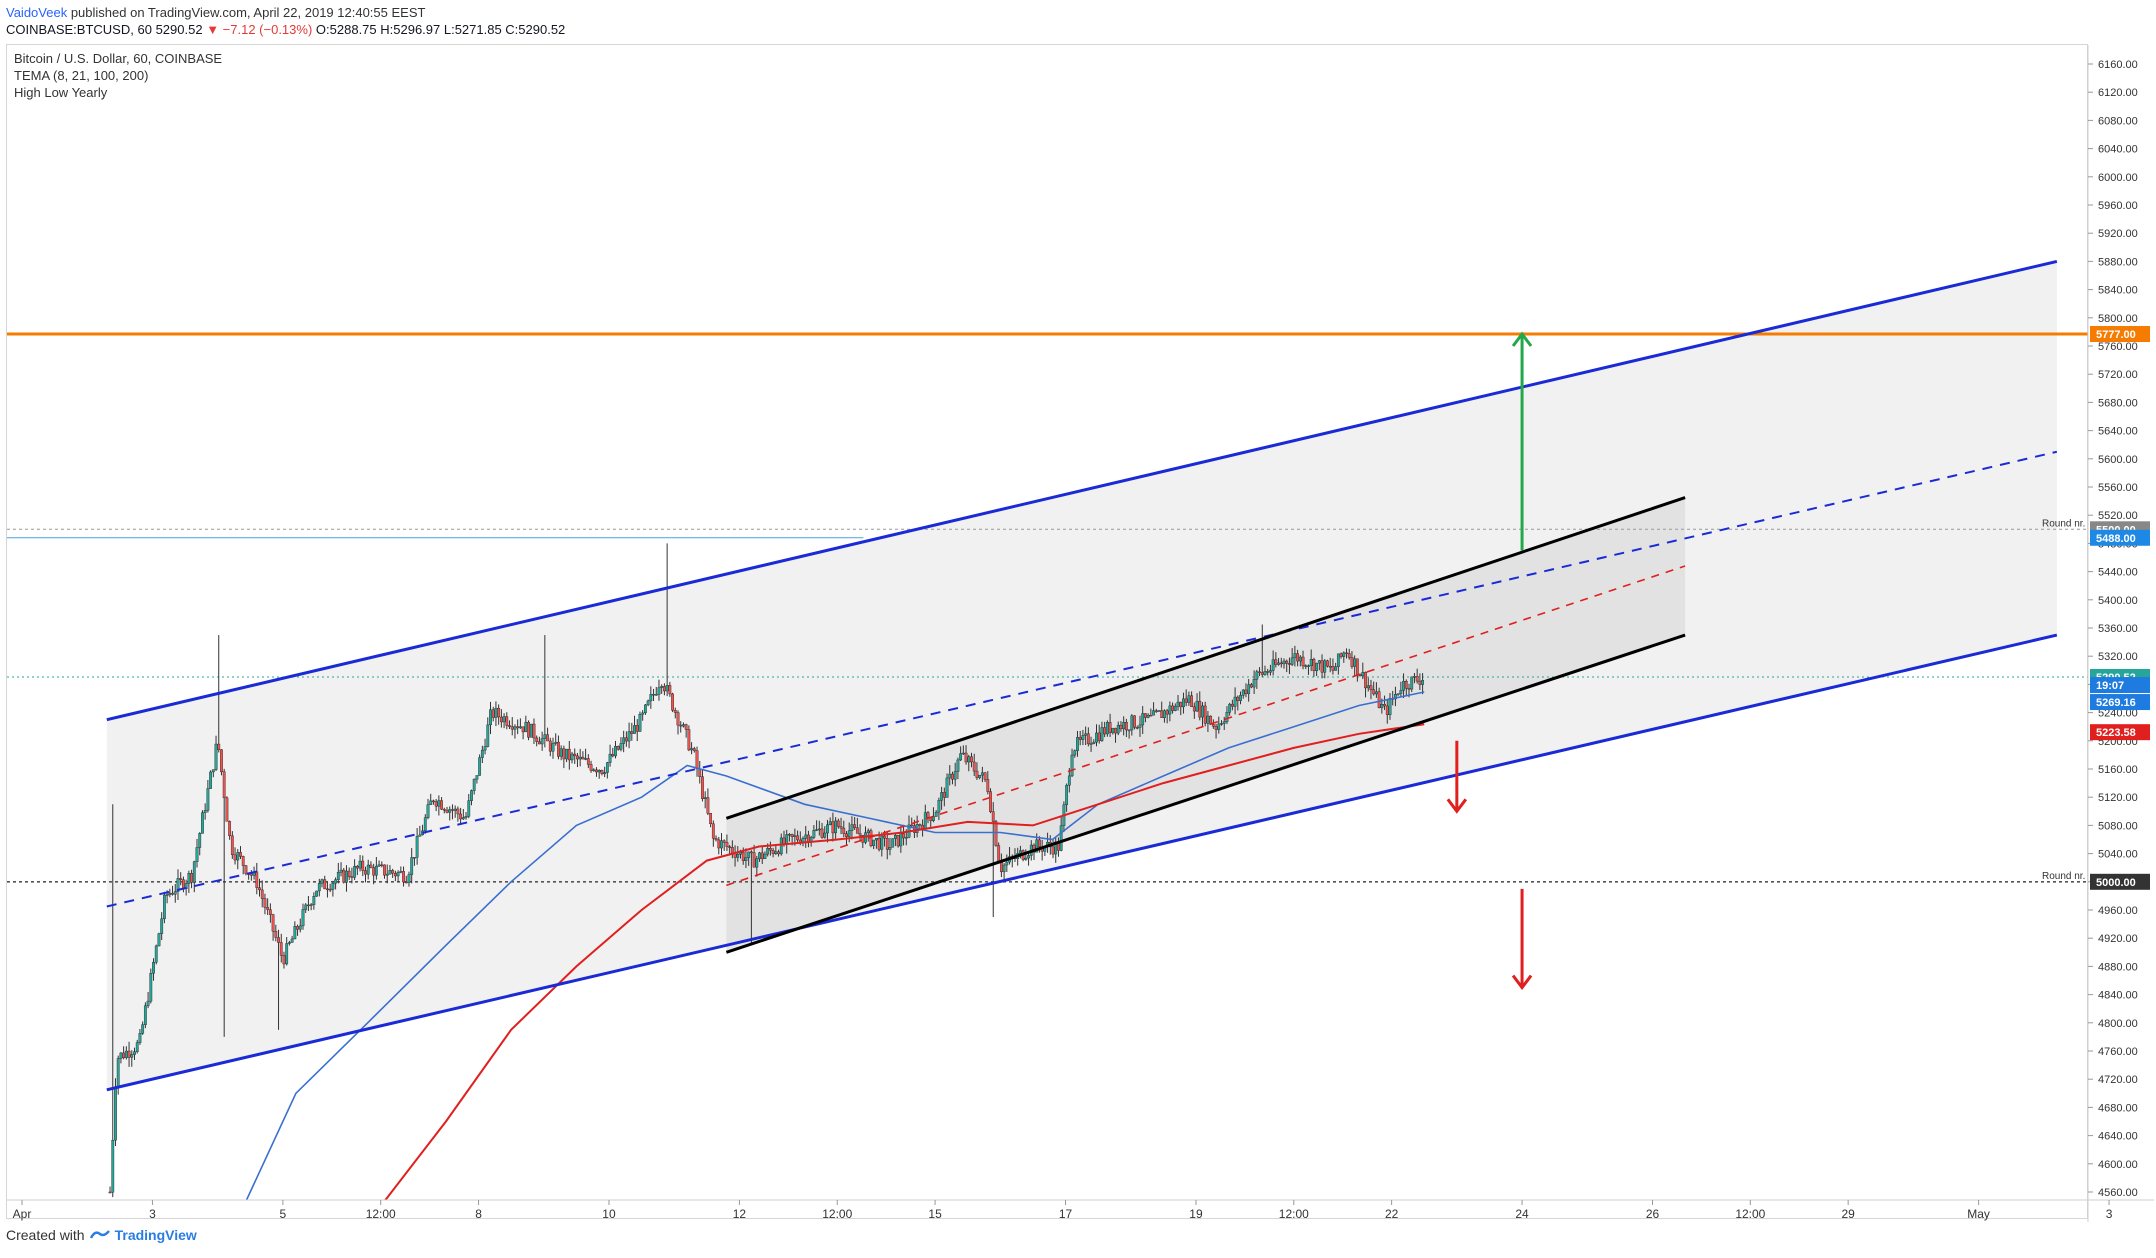 The image size is (2156, 1258). Describe the element at coordinates (2116, 733) in the screenshot. I see `price-badge: 5223.58` at that location.